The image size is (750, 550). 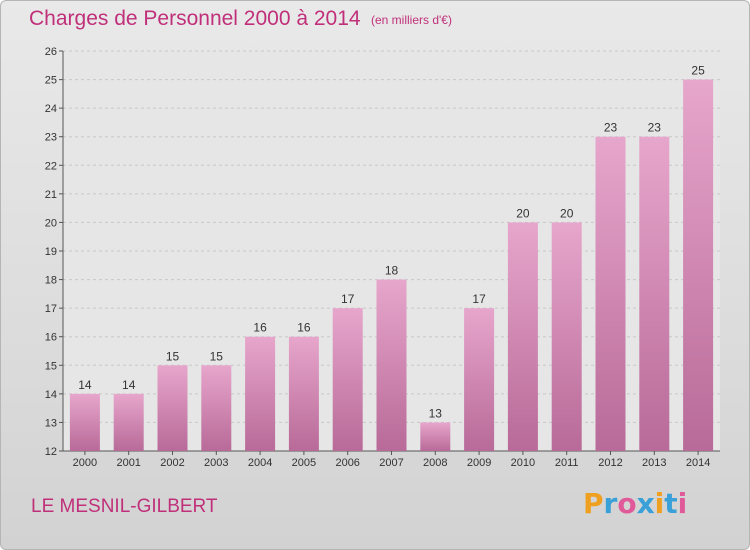 I want to click on y-tick-label: 22, so click(x=51, y=166).